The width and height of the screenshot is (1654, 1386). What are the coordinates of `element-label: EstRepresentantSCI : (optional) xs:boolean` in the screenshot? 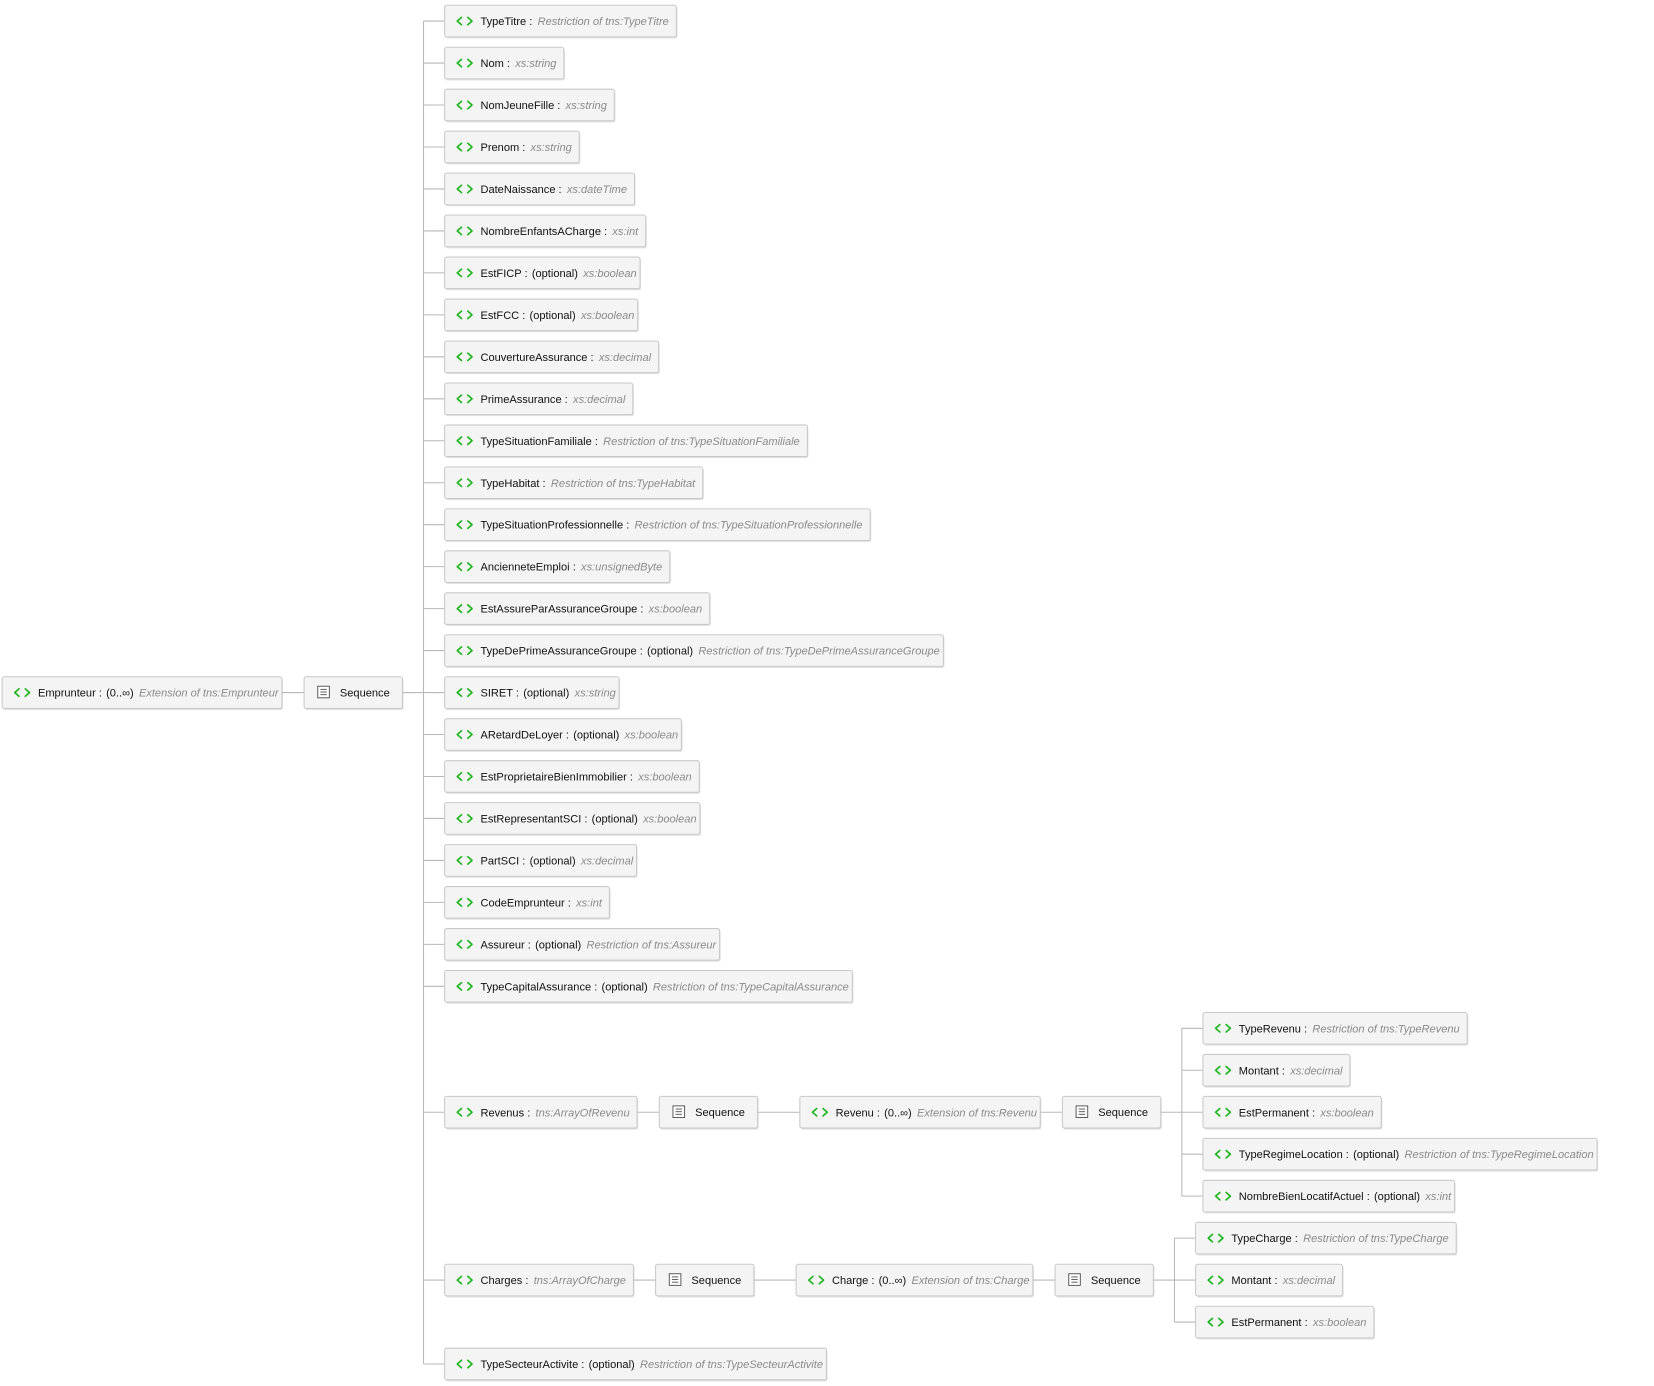 It's located at (588, 819).